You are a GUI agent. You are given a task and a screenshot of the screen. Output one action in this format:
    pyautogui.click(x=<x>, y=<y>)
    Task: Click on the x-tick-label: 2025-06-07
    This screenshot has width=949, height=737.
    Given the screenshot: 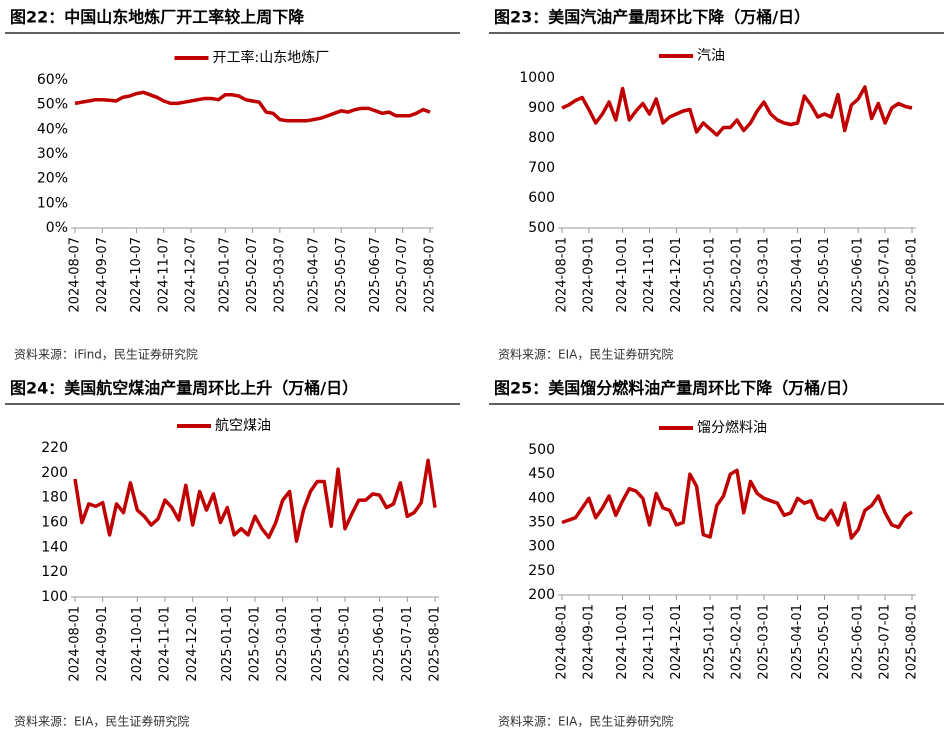 What is the action you would take?
    pyautogui.click(x=375, y=275)
    